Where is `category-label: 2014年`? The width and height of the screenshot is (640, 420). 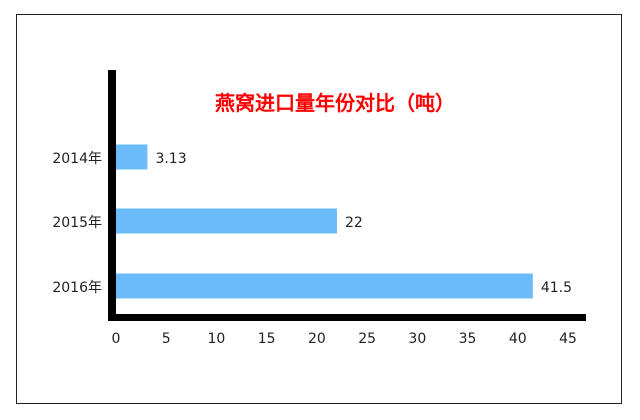 category-label: 2014年 is located at coordinates (77, 159).